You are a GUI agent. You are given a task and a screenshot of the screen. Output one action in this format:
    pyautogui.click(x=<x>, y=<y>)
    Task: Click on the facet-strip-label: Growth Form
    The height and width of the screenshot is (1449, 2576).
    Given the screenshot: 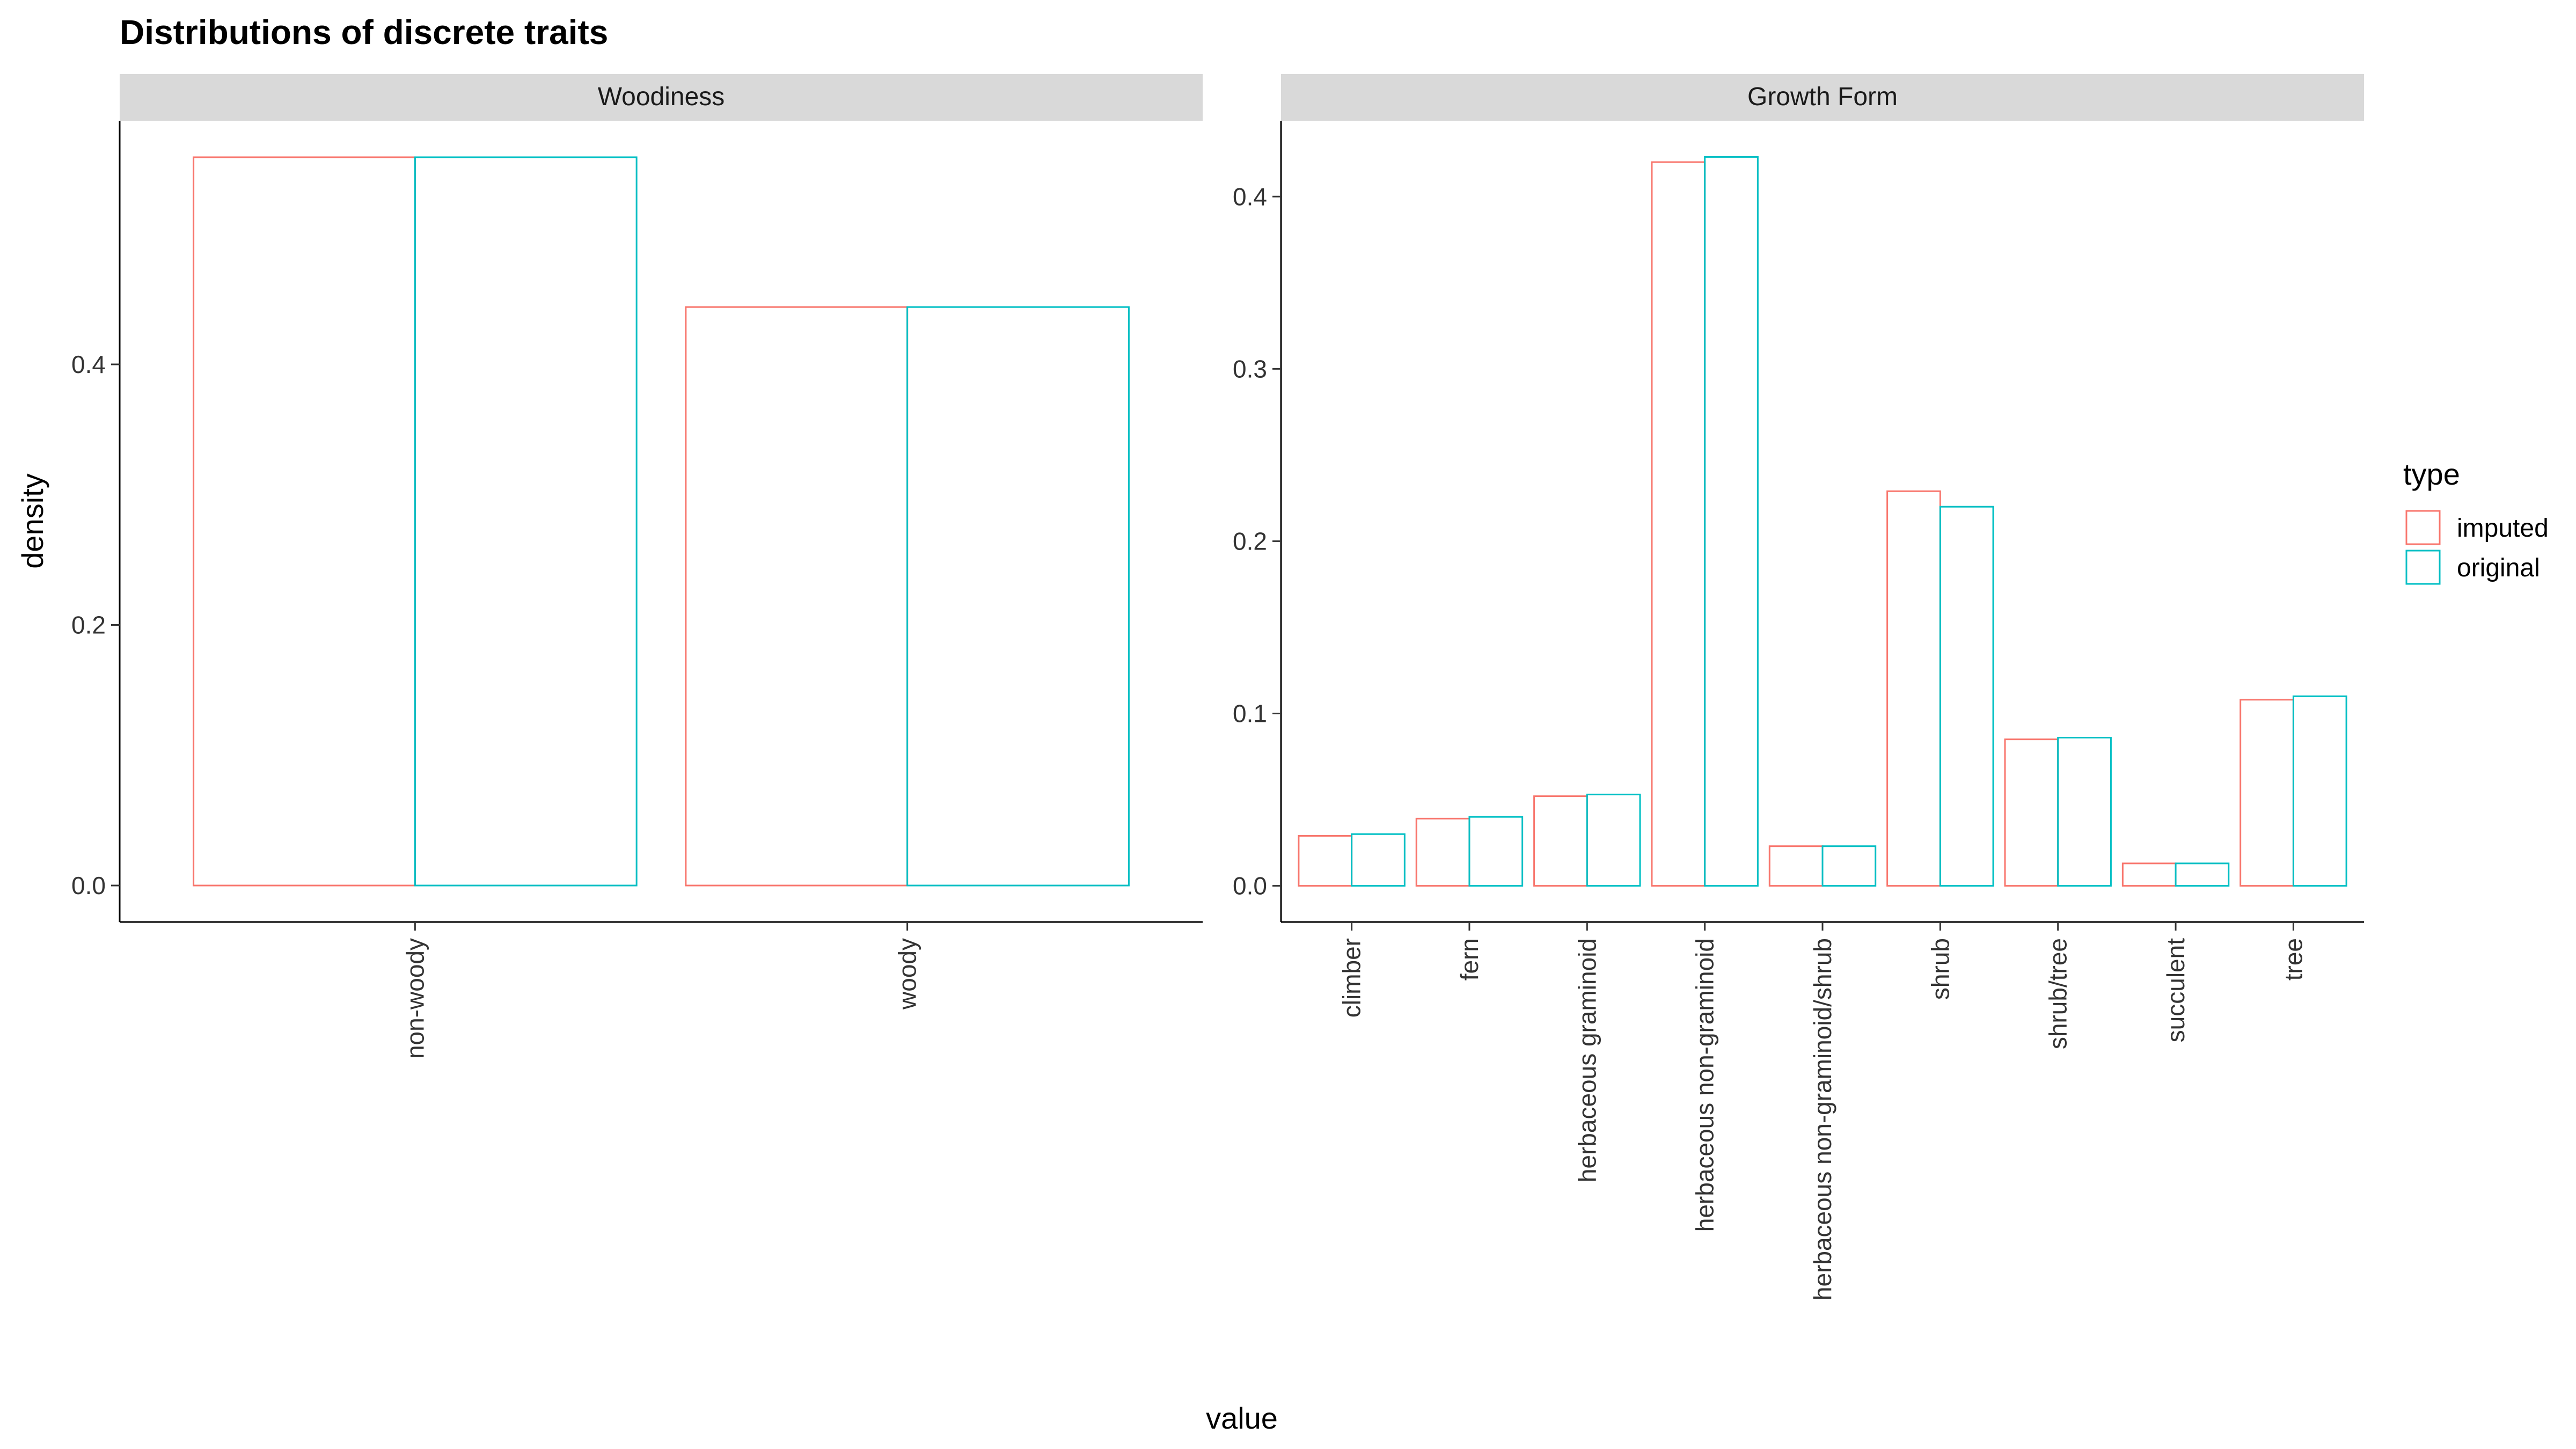 What is the action you would take?
    pyautogui.click(x=1822, y=97)
    